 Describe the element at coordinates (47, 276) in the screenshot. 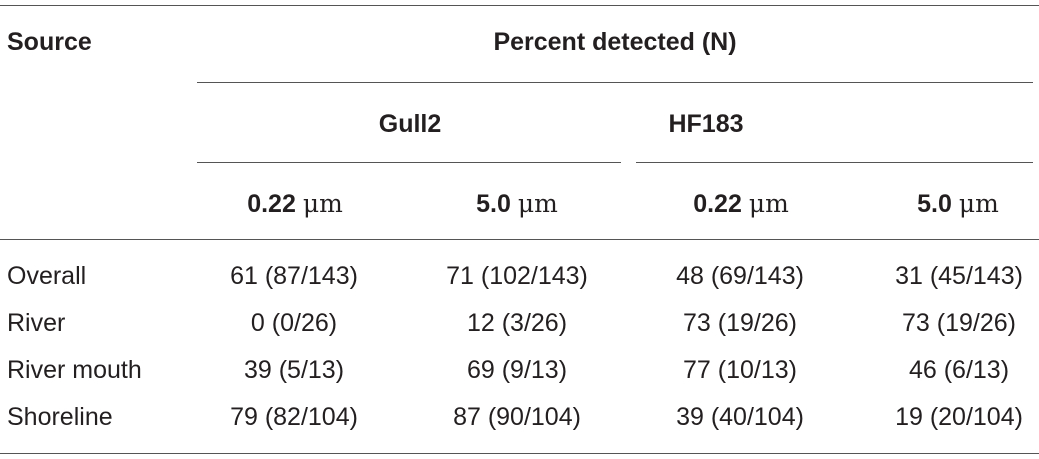

I see `row-label-overall: Overall` at that location.